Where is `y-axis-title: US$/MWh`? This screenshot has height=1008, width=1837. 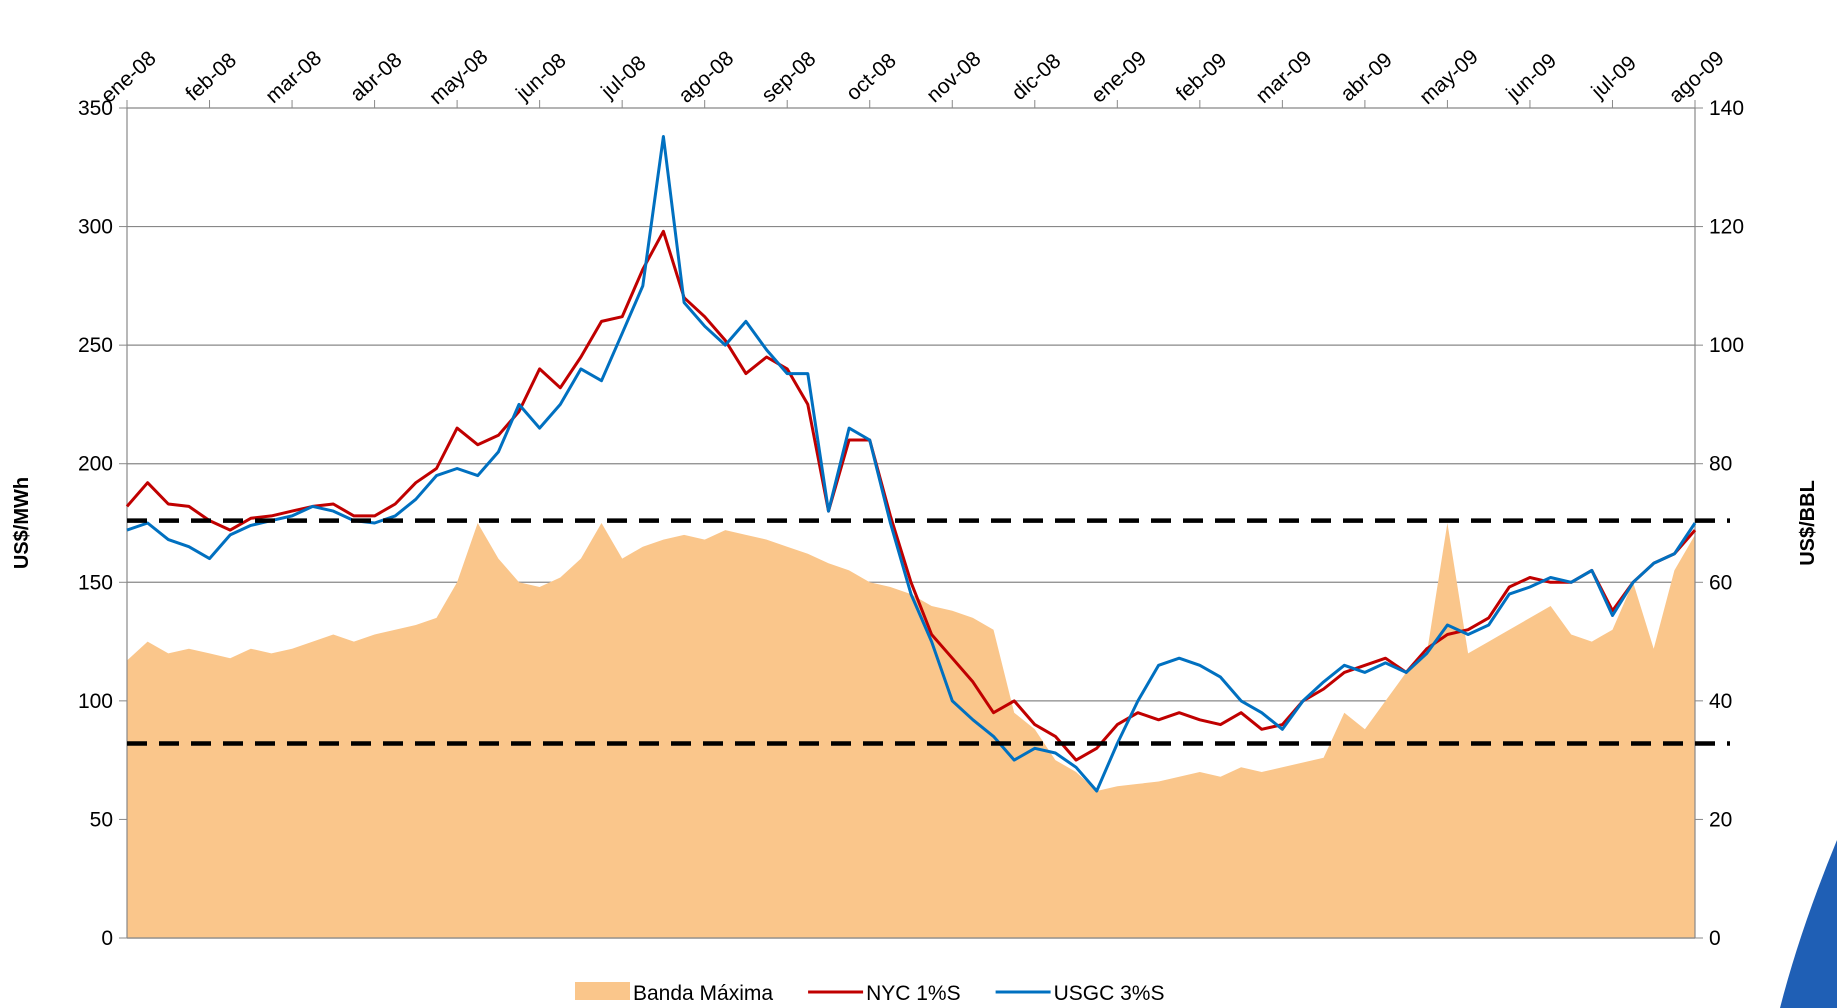 y-axis-title: US$/MWh is located at coordinates (22, 523).